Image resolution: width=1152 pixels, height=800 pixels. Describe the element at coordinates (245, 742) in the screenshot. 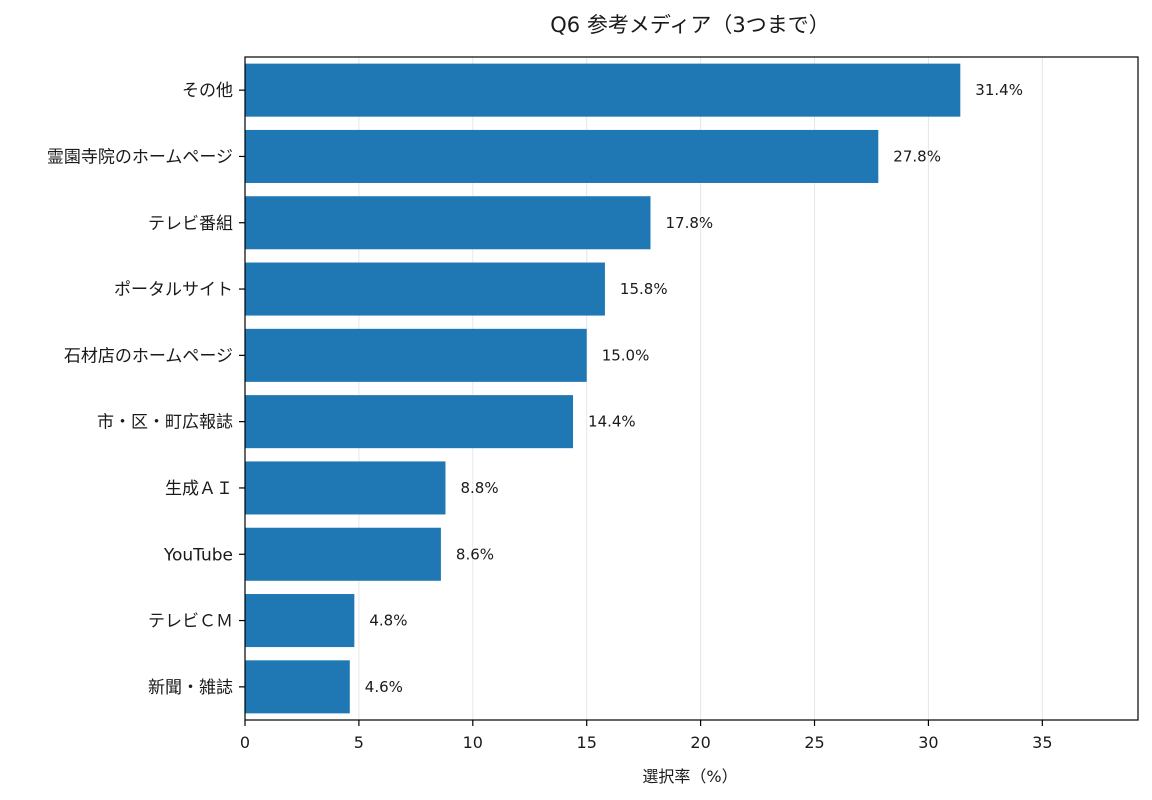

I see `x-tick-label: 0` at that location.